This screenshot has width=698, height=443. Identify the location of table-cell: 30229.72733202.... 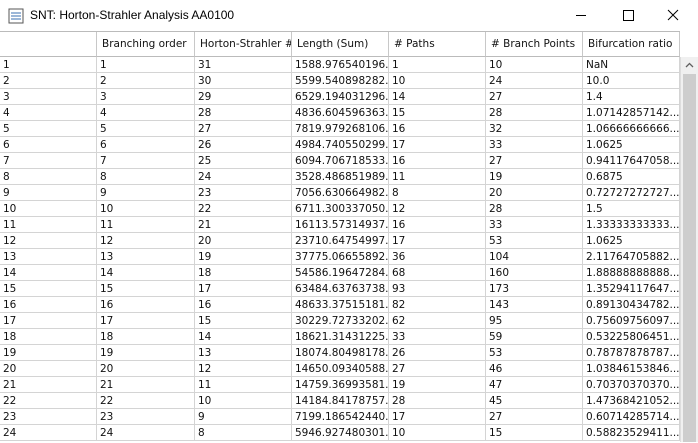
(340, 321).